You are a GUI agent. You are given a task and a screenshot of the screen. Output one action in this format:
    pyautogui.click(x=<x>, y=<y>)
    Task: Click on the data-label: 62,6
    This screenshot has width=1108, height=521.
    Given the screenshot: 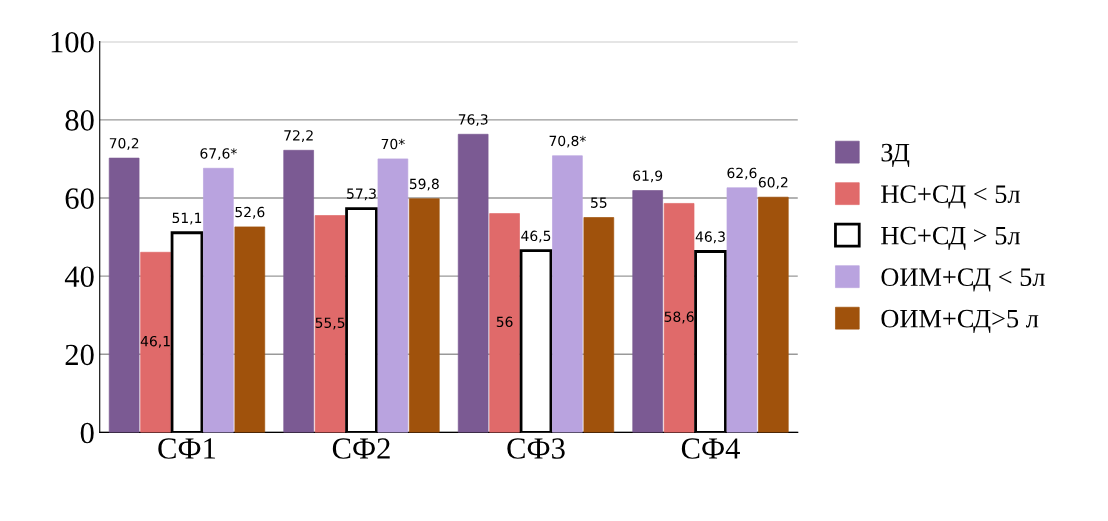 What is the action you would take?
    pyautogui.click(x=742, y=173)
    